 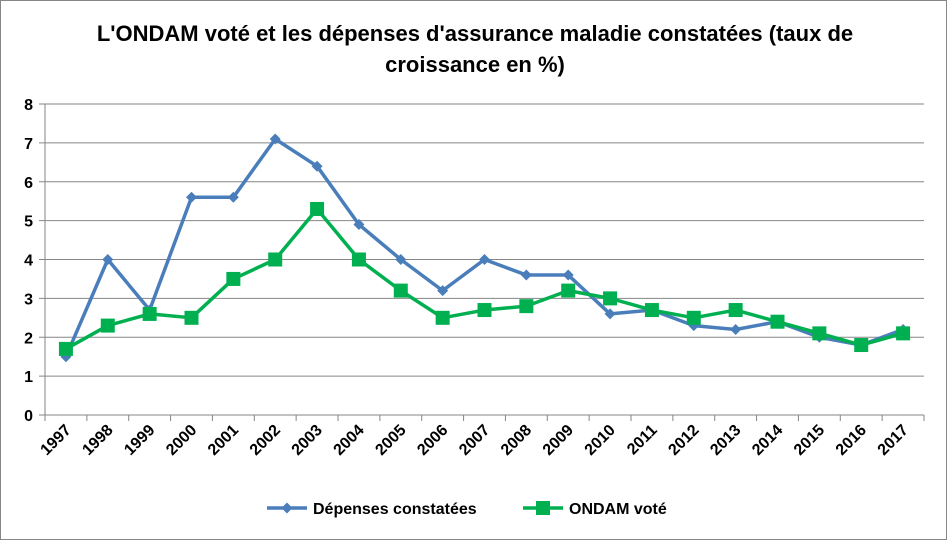 What do you see at coordinates (618, 509) in the screenshot?
I see `legend-label: ONDAM voté` at bounding box center [618, 509].